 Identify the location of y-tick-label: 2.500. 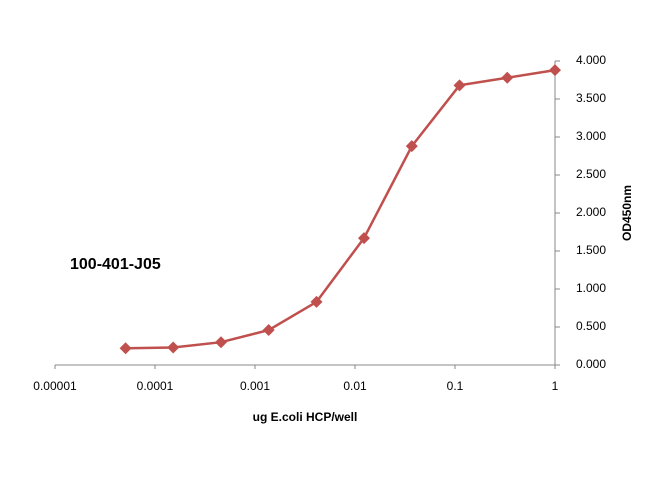
(591, 174).